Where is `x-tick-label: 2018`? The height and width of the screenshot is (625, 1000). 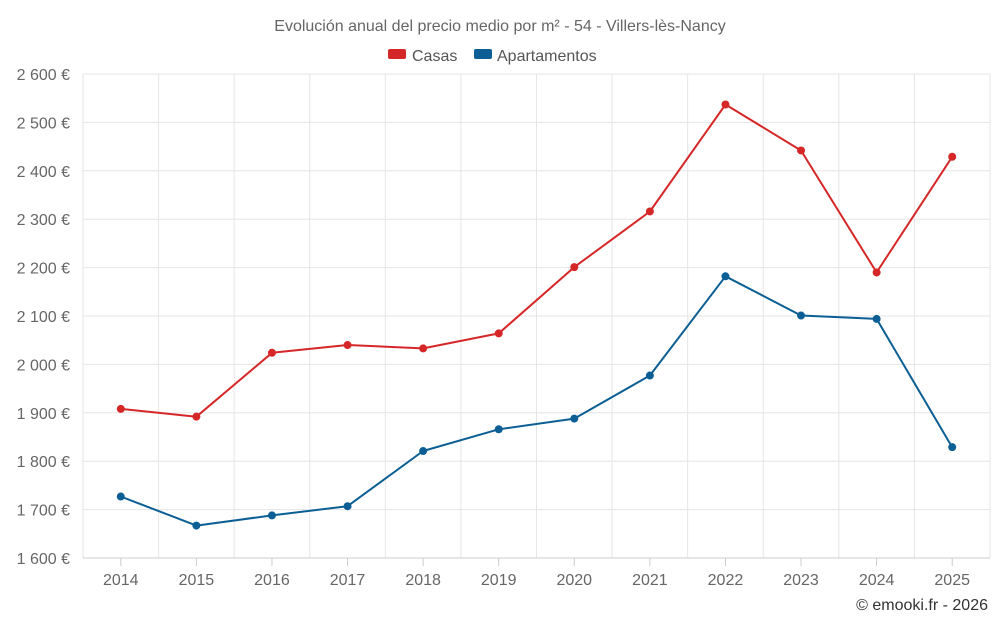
x-tick-label: 2018 is located at coordinates (423, 580).